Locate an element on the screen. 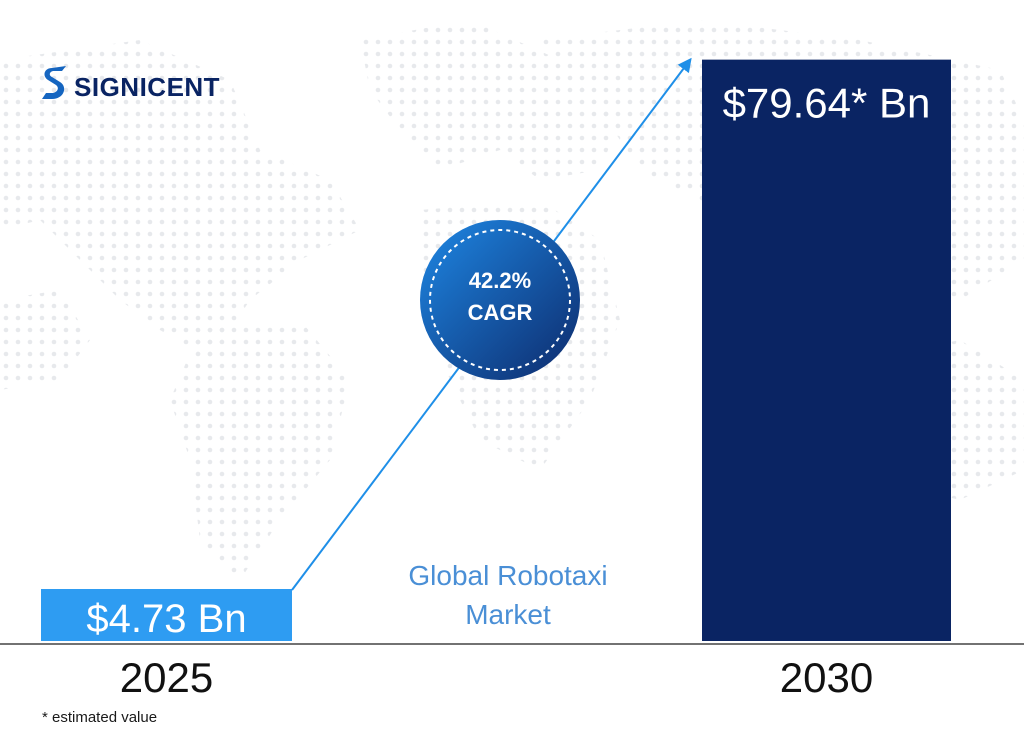 The image size is (1024, 747). footnote: * estimated value is located at coordinates (99, 717).